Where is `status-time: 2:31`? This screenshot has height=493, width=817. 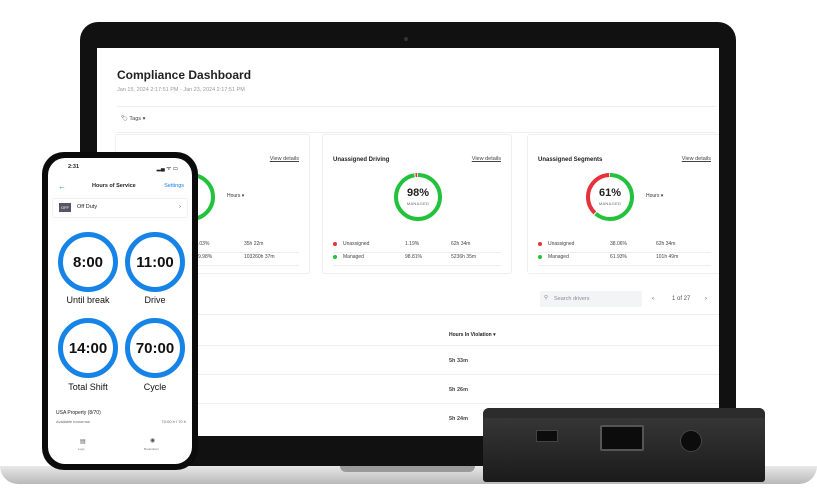 status-time: 2:31 is located at coordinates (74, 167).